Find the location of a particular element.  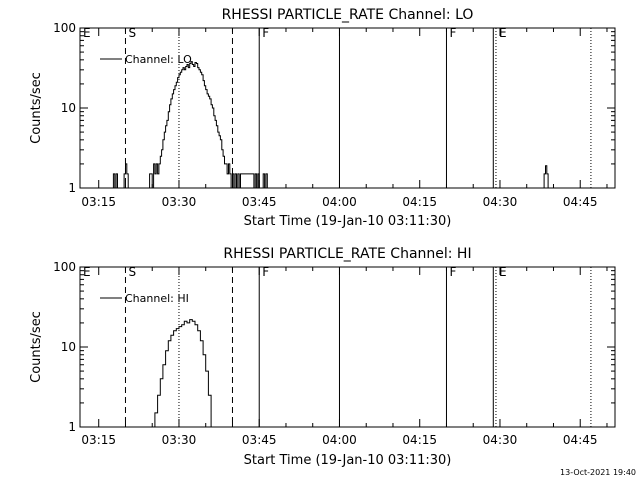

chart2-x-tick-label: 04:45 is located at coordinates (580, 440).